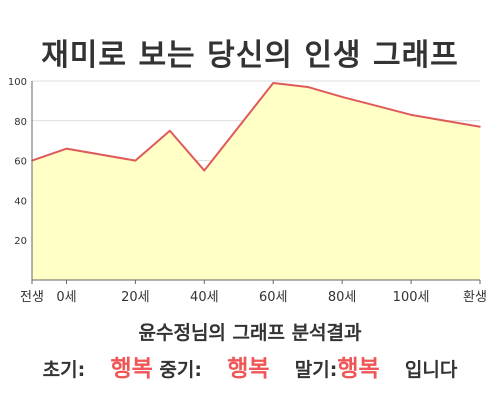  I want to click on x-tick-label-3: 40세, so click(204, 297).